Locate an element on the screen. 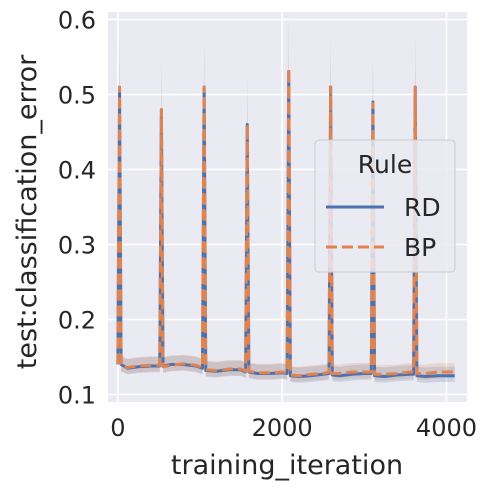  y-tick-label: 0.2 is located at coordinates (77, 321).